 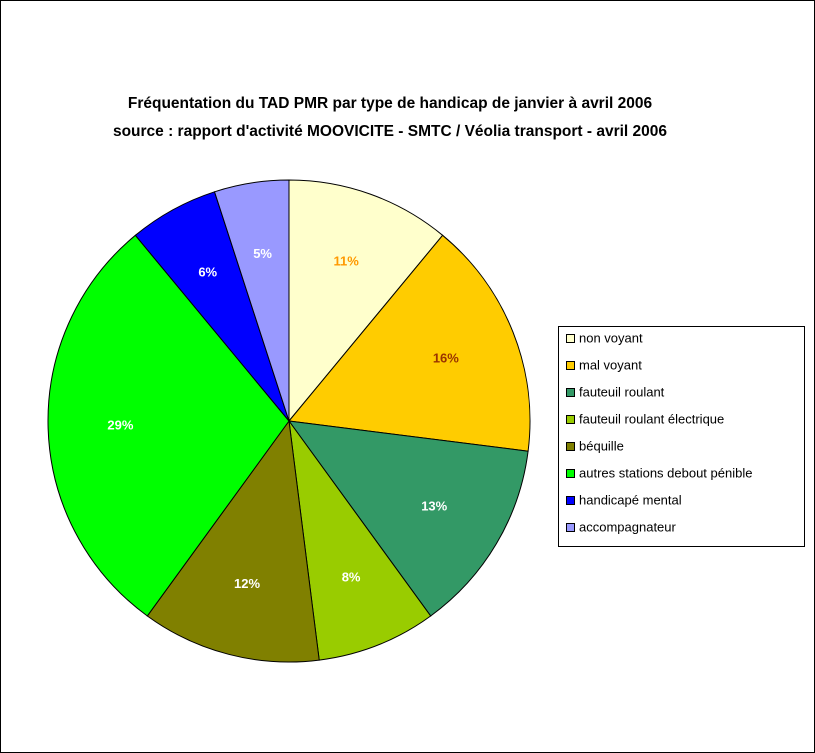 What do you see at coordinates (628, 526) in the screenshot?
I see `legend-label: accompagnateur` at bounding box center [628, 526].